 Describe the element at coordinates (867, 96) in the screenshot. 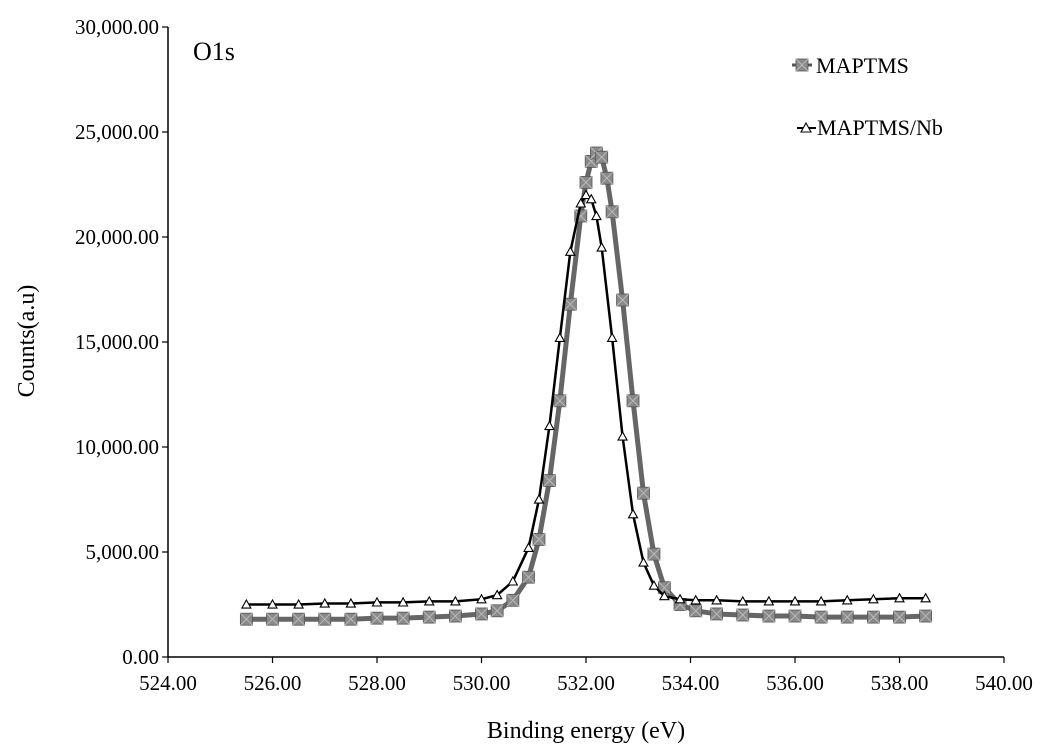

I see `legend: MAPTMS MAPTMS/Nb` at that location.